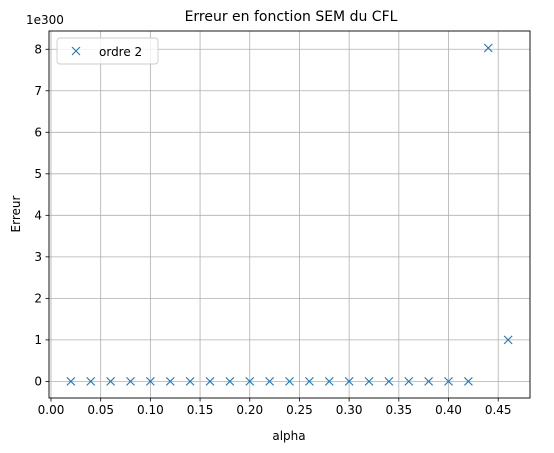 The image size is (554, 453). What do you see at coordinates (38, 257) in the screenshot?
I see `y-tick-label: 3` at bounding box center [38, 257].